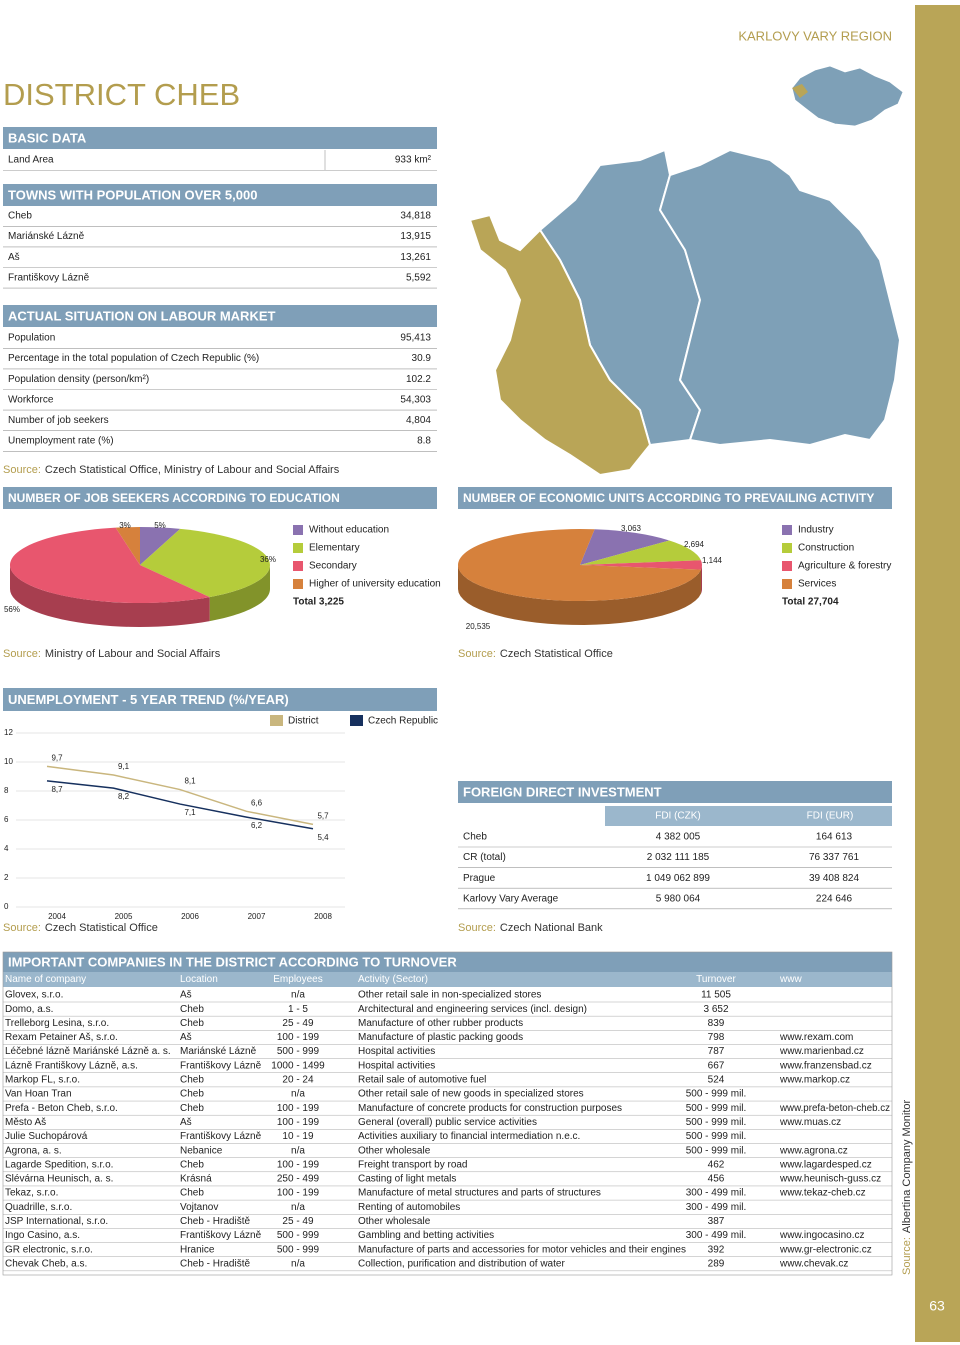  Describe the element at coordinates (298, 1249) in the screenshot. I see `table-cell: 500 - 999` at that location.